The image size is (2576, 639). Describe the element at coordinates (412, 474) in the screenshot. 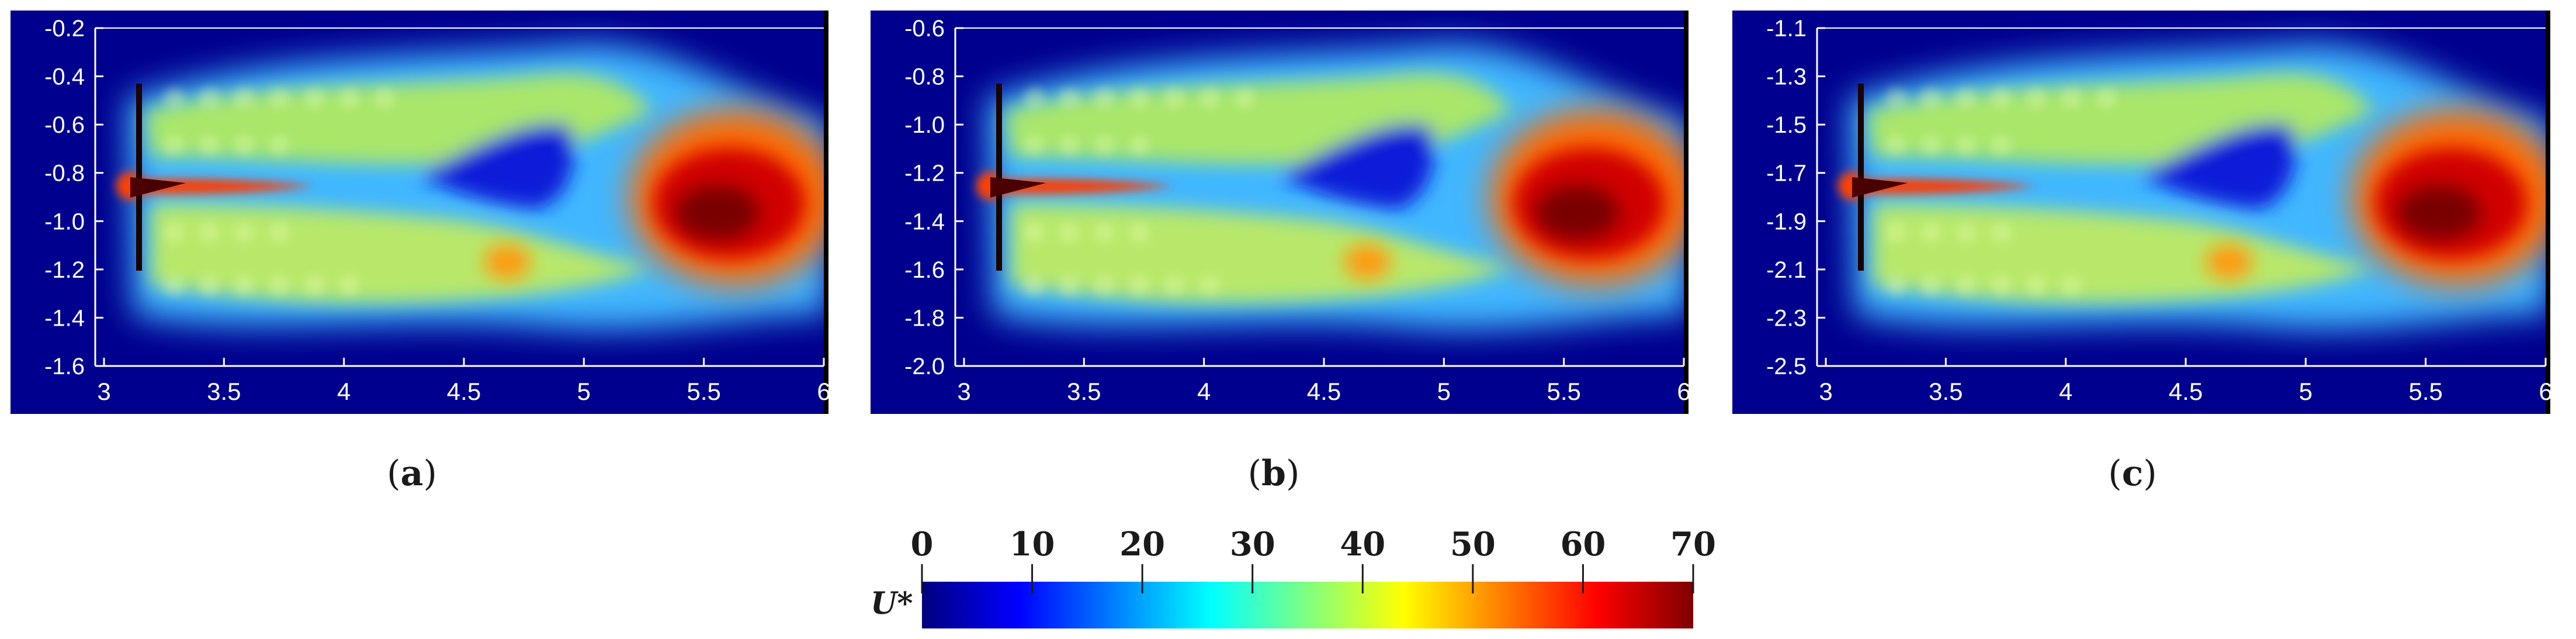

I see `panel-caption-a: (a)` at that location.